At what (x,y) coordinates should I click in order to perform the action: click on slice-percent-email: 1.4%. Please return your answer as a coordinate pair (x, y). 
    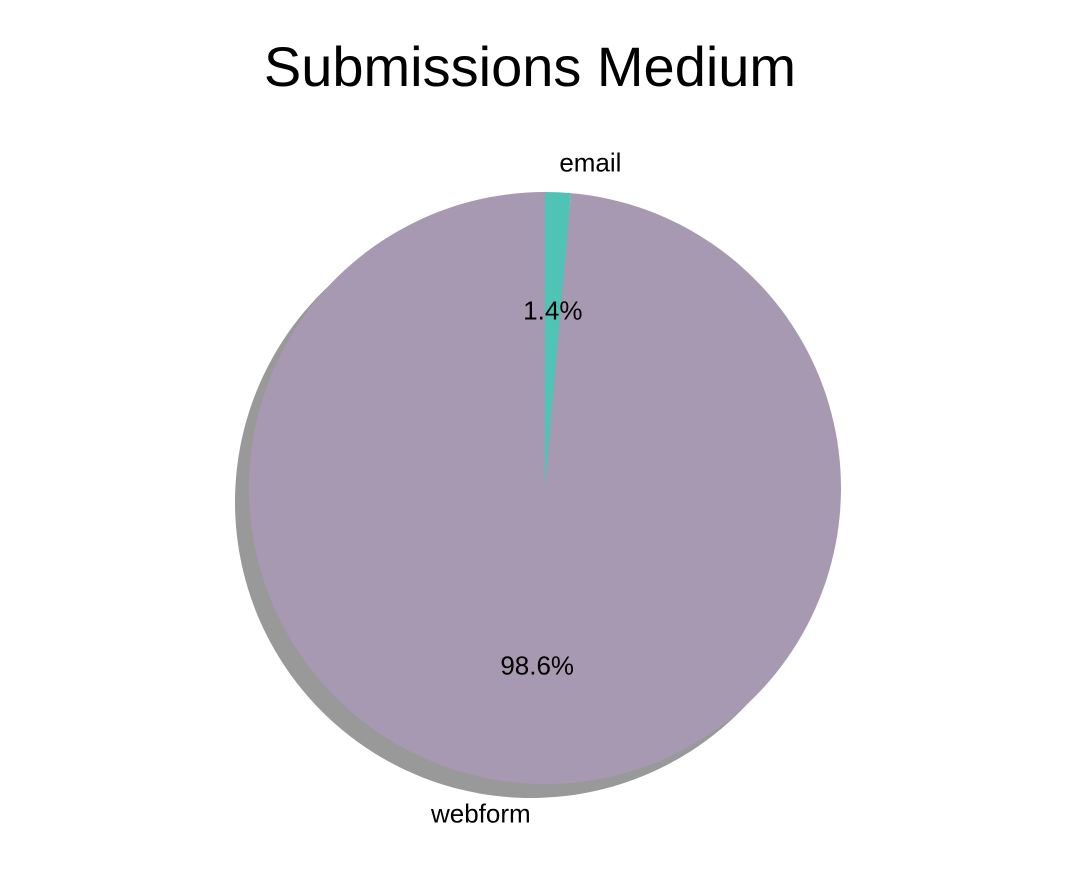
    Looking at the image, I should click on (552, 311).